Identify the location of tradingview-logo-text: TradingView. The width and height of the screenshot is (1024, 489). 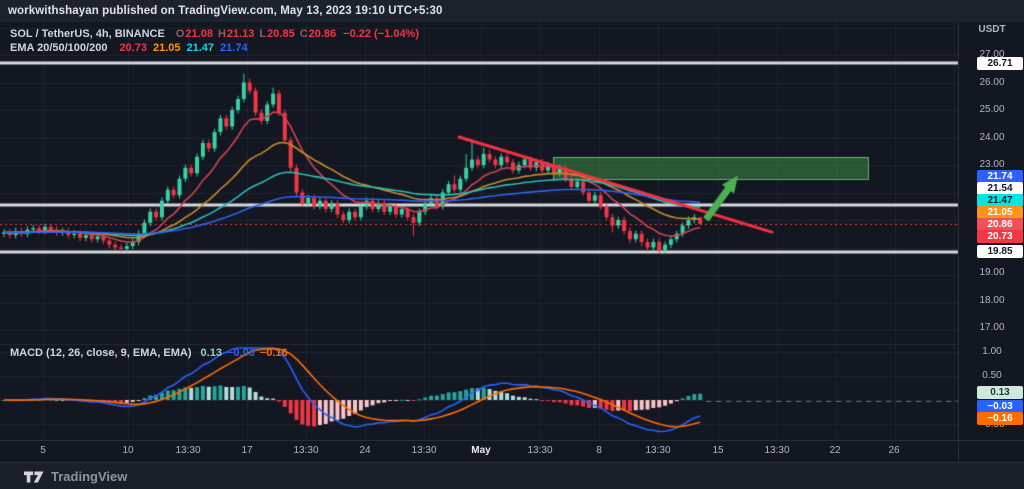
(89, 476).